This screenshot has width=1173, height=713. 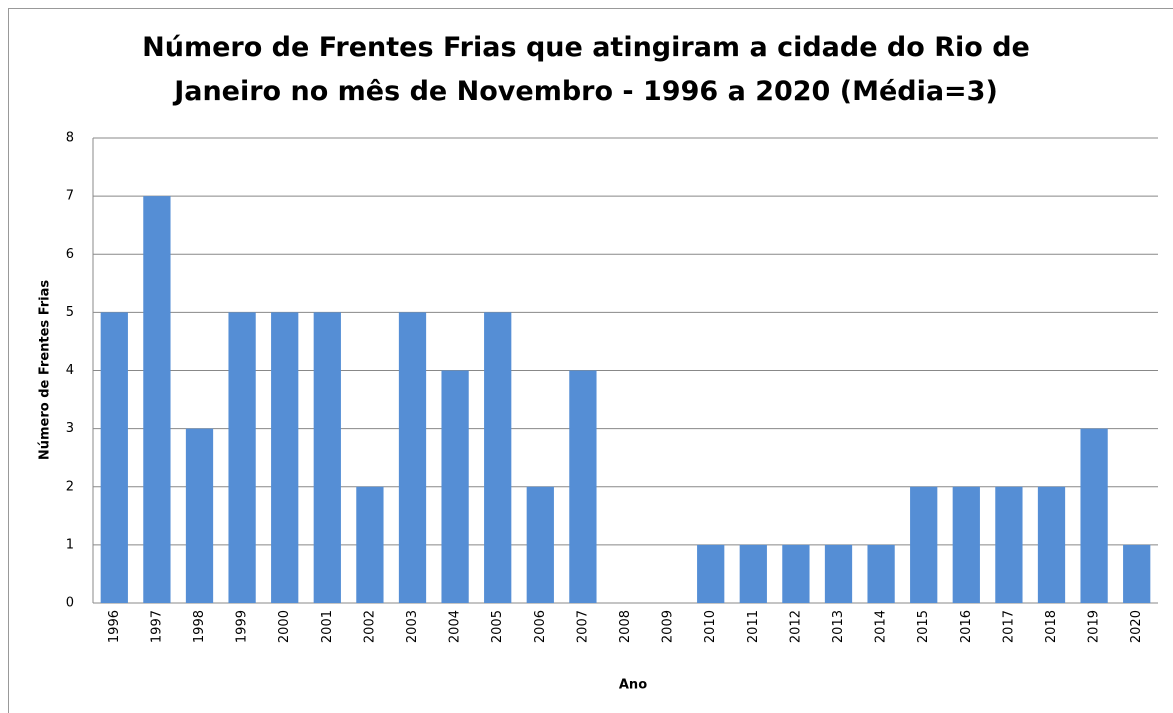 I want to click on y-tick-label: 0, so click(x=70, y=603).